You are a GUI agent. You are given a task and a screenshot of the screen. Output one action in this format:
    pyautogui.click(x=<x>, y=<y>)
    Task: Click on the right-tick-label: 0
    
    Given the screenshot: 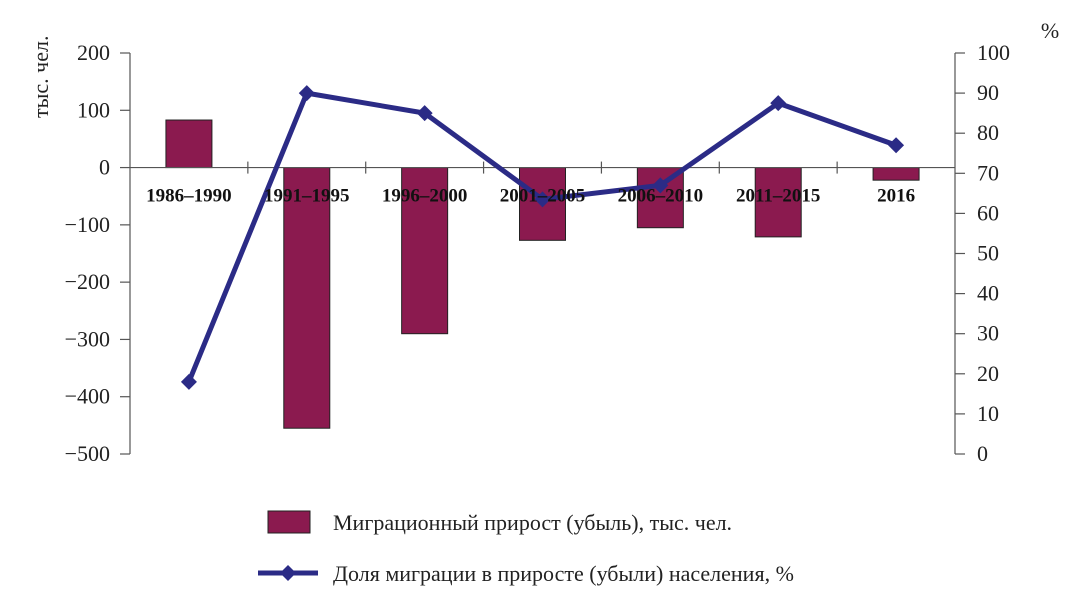 What is the action you would take?
    pyautogui.click(x=982, y=453)
    